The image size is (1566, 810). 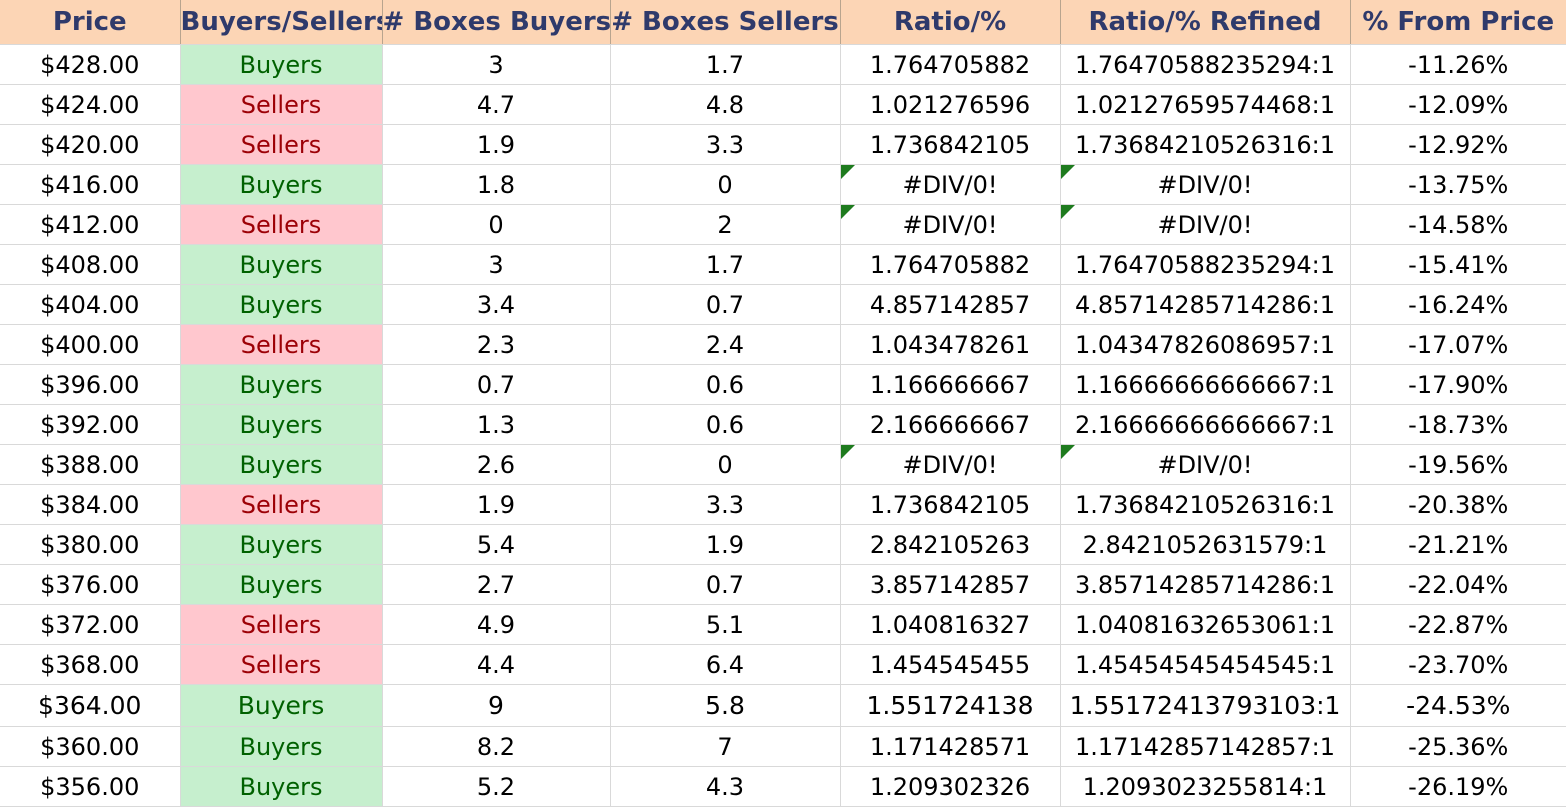 What do you see at coordinates (725, 184) in the screenshot?
I see `boxes-sellers-cell: 0` at bounding box center [725, 184].